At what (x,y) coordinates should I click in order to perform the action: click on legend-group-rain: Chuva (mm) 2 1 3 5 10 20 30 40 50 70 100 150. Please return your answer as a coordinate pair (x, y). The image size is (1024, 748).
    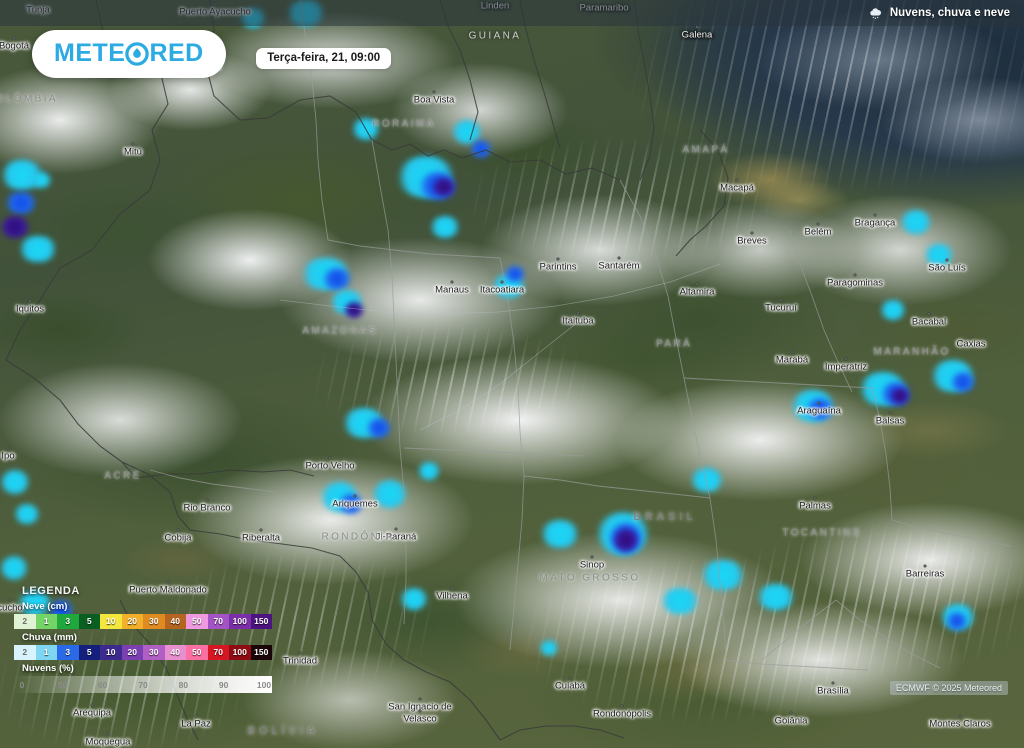
    Looking at the image, I should click on (147, 646).